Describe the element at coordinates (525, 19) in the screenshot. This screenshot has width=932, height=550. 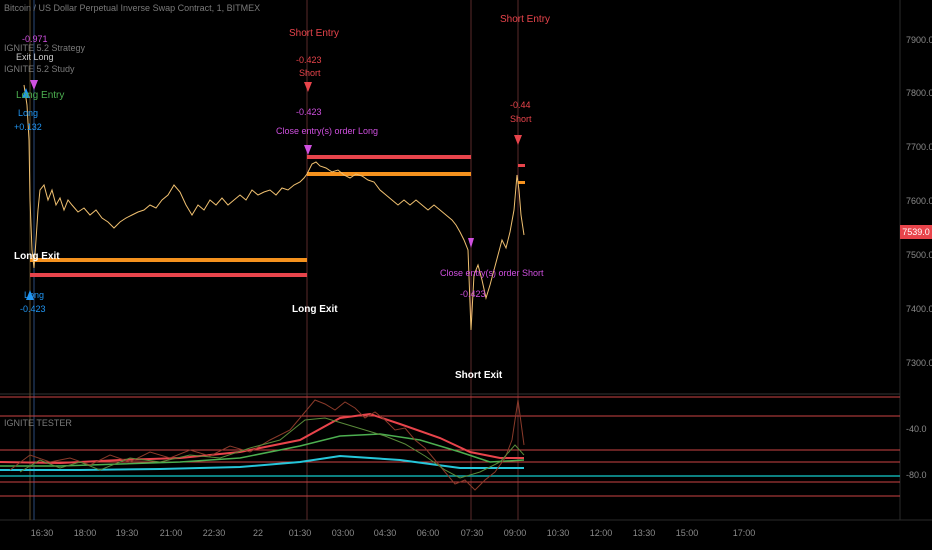
I see `short-entry-label-2: Short Entry` at that location.